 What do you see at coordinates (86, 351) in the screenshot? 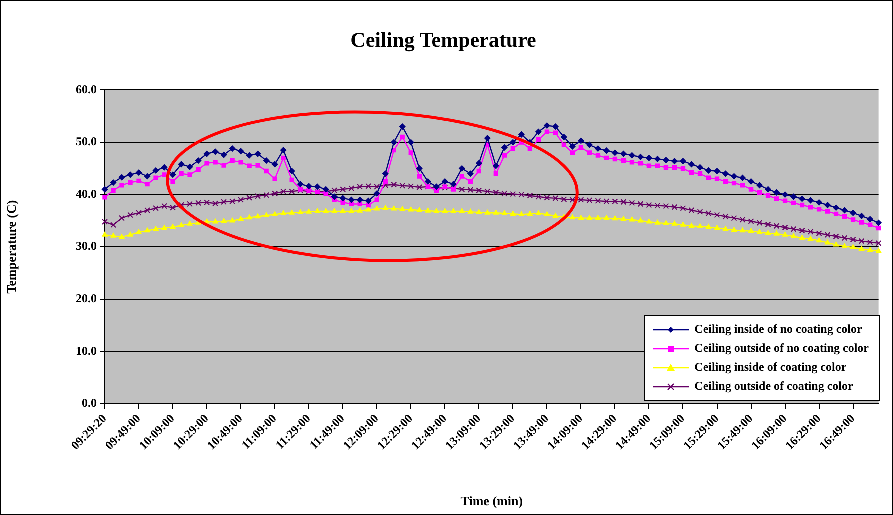
I see `y-tick-label: 10.0` at bounding box center [86, 351].